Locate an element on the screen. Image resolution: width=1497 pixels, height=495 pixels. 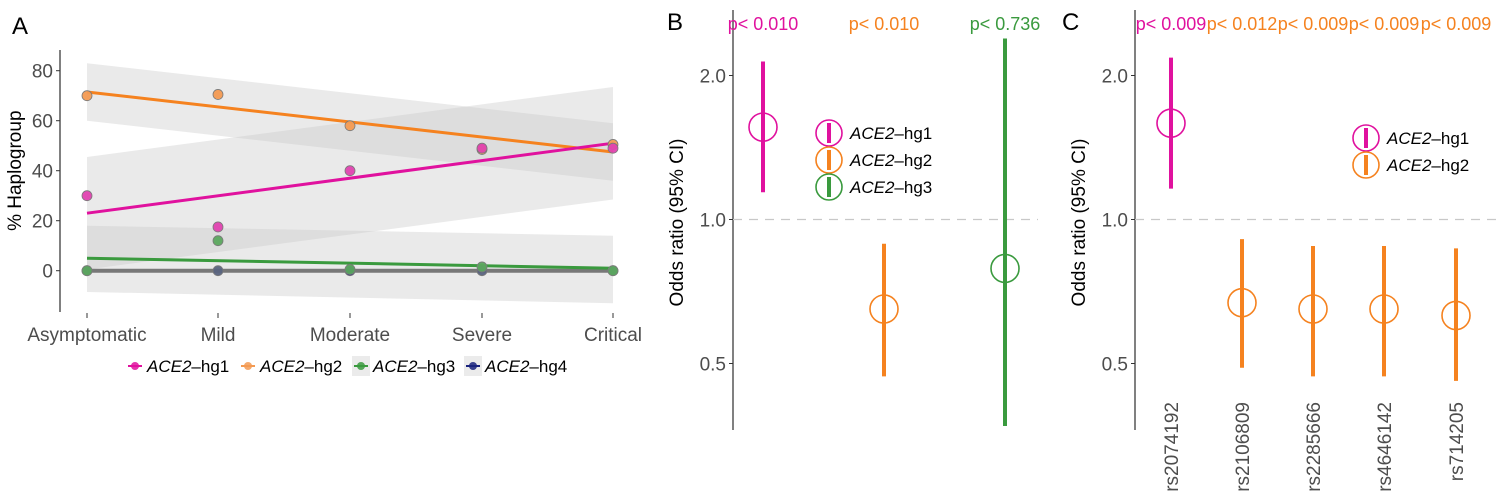
y-tick-label: 40 is located at coordinates (42, 172).